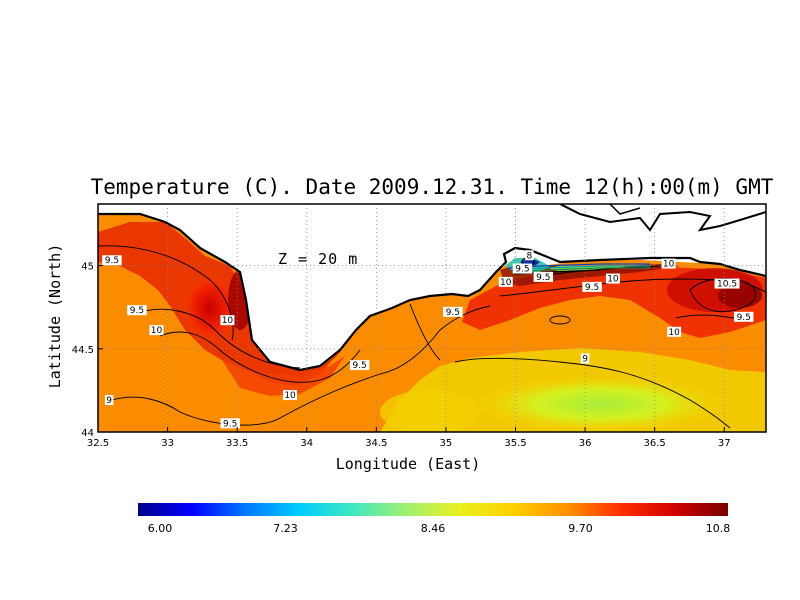  Describe the element at coordinates (446, 443) in the screenshot. I see `x-tick-label: 35` at that location.